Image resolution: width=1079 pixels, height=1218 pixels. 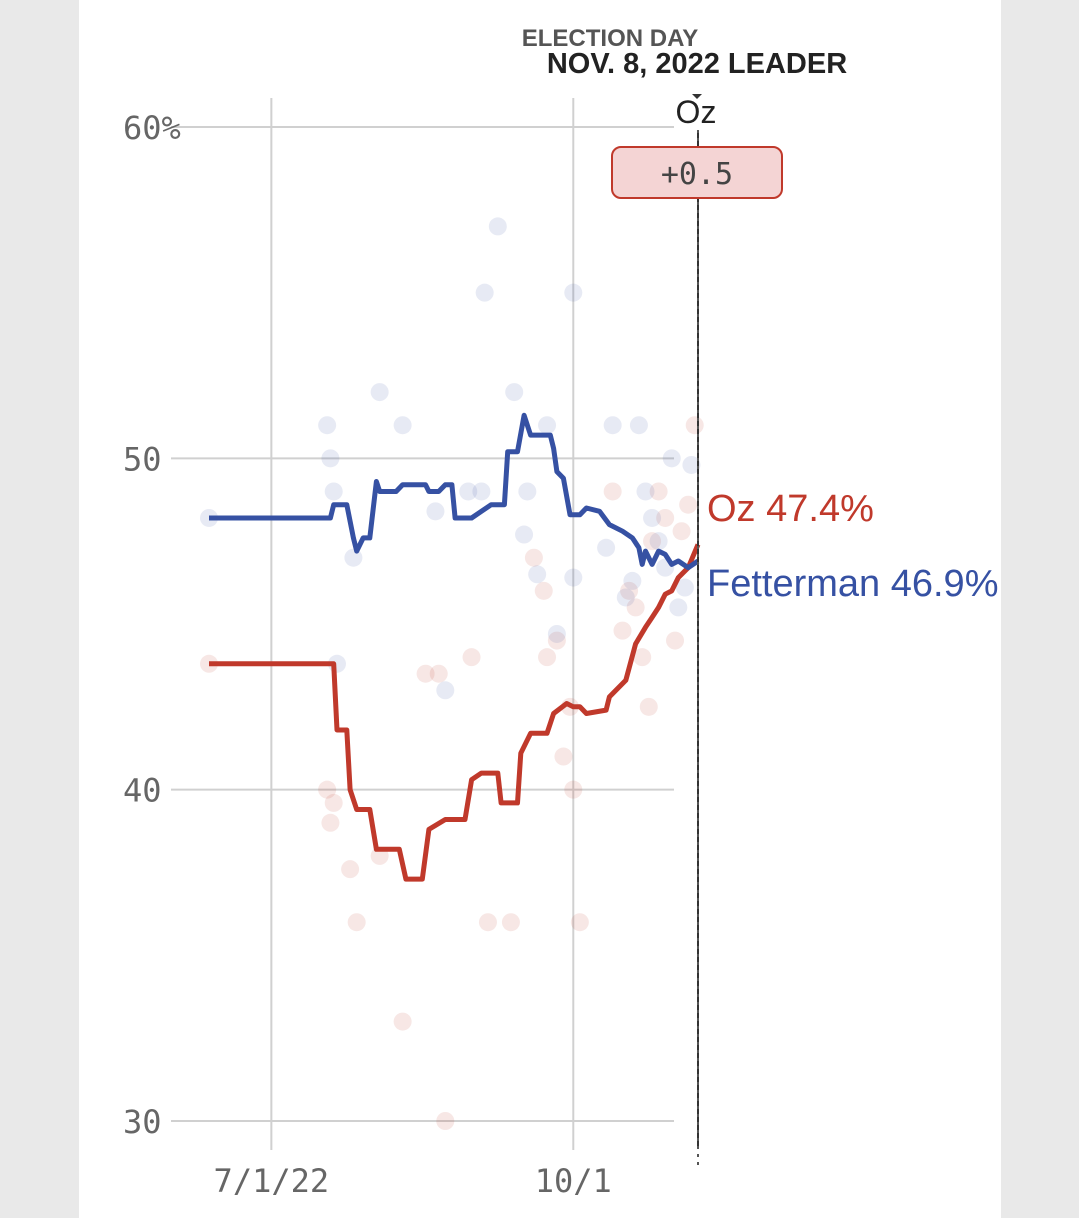 What do you see at coordinates (413, 1181) in the screenshot?
I see `x-tick-labels: 7/1/22 10/1` at bounding box center [413, 1181].